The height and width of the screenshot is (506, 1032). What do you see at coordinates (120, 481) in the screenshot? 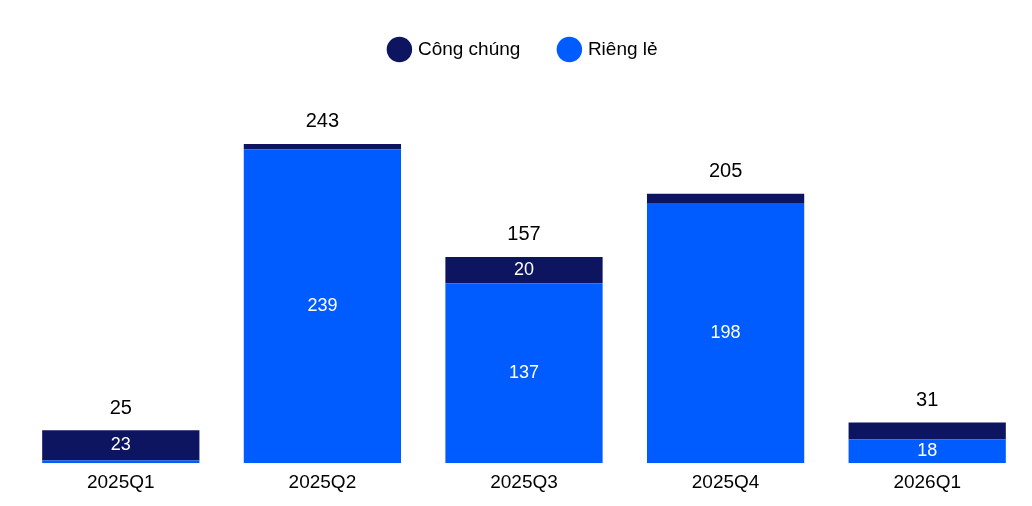
I see `x-tick-label: 2025Q1` at bounding box center [120, 481].